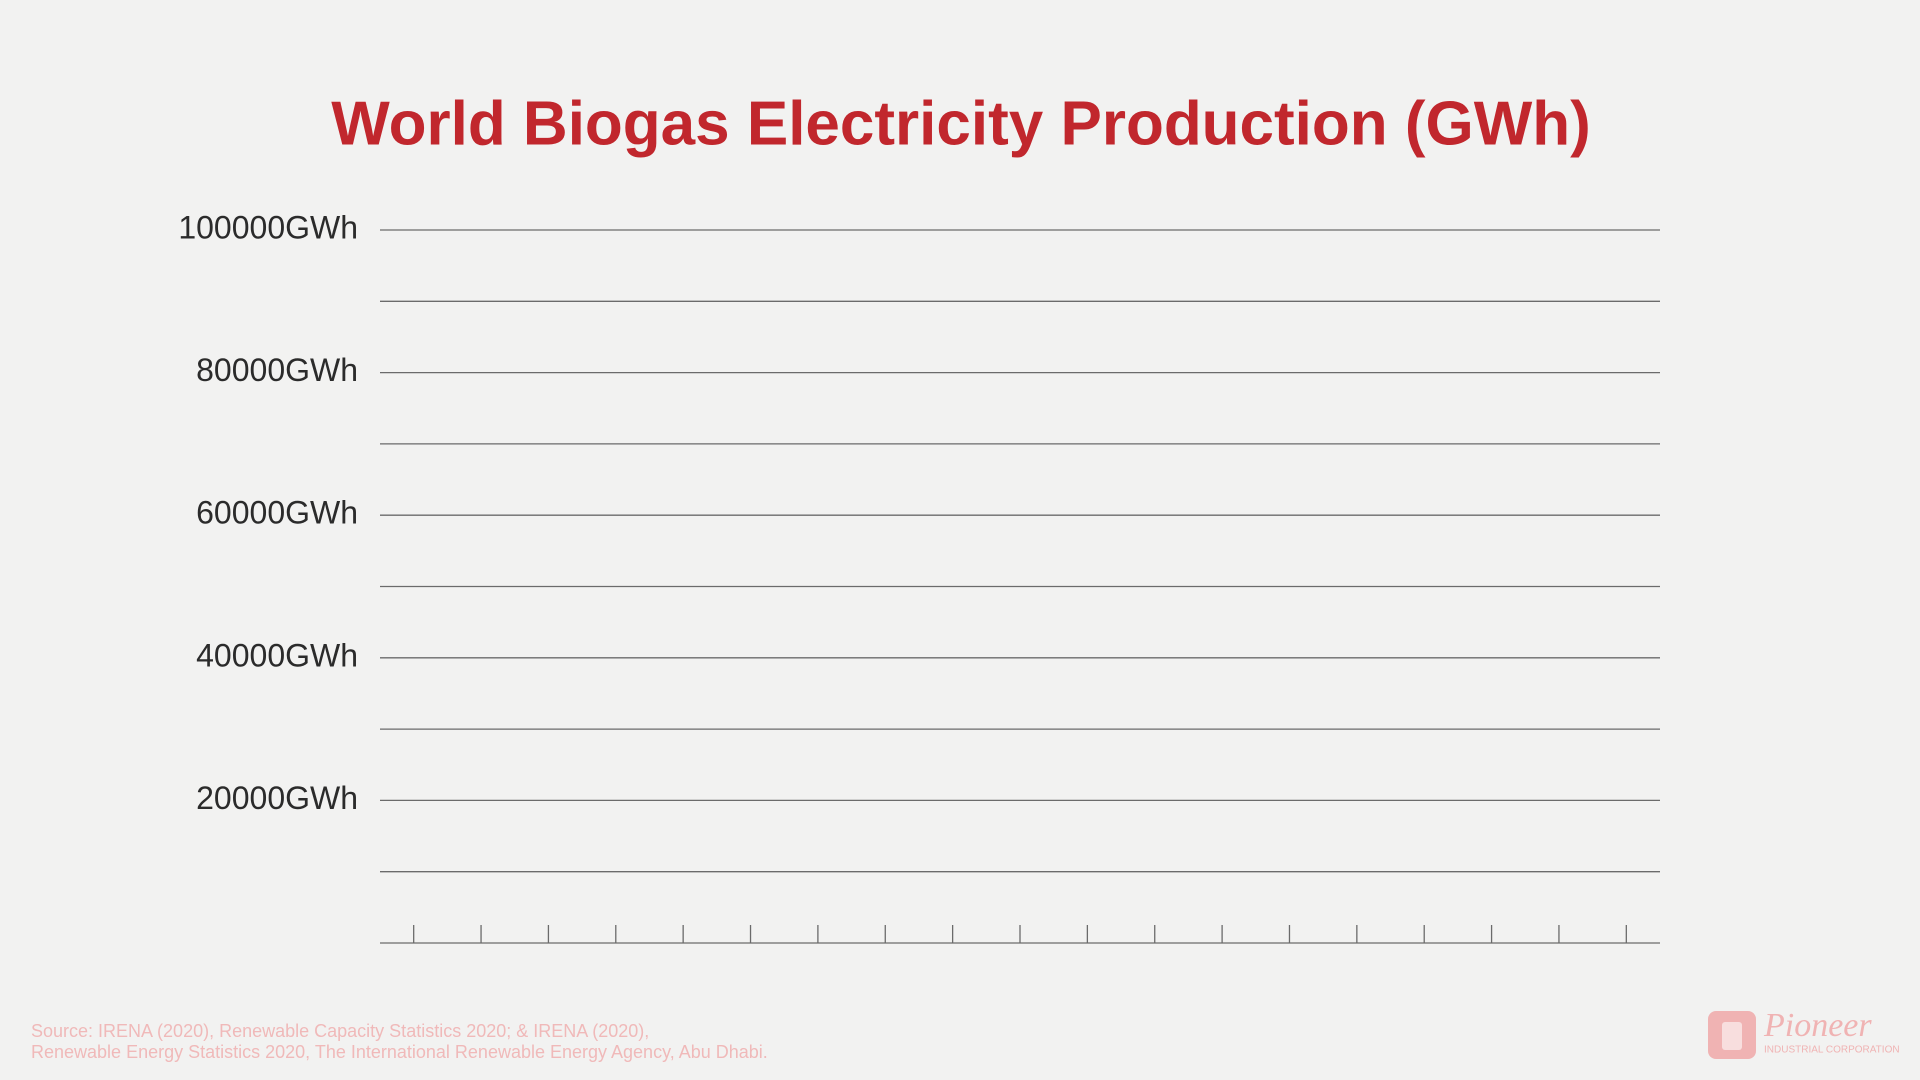  What do you see at coordinates (268, 227) in the screenshot?
I see `y-tick-label: 100000GWh` at bounding box center [268, 227].